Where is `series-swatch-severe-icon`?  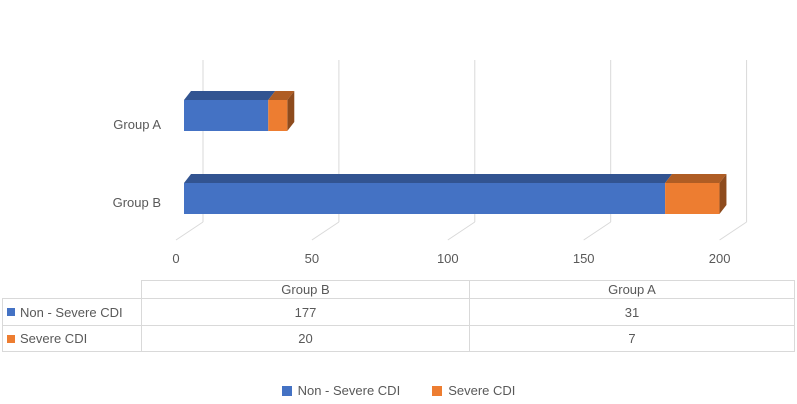 series-swatch-severe-icon is located at coordinates (11, 338).